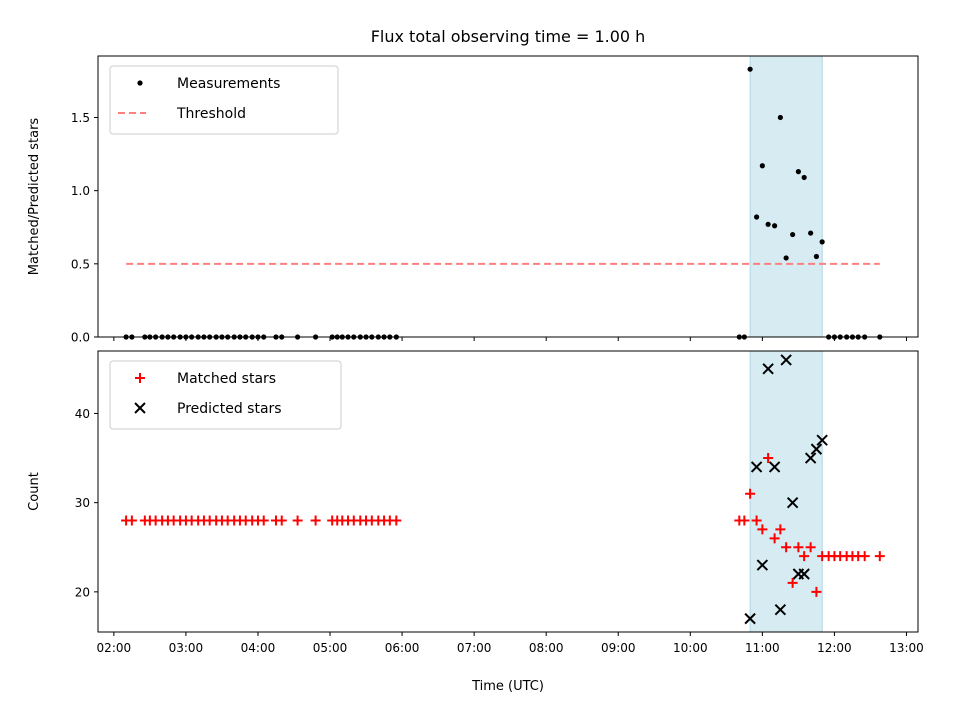  What do you see at coordinates (507, 686) in the screenshot?
I see `x-axis-label: Time (UTC)` at bounding box center [507, 686].